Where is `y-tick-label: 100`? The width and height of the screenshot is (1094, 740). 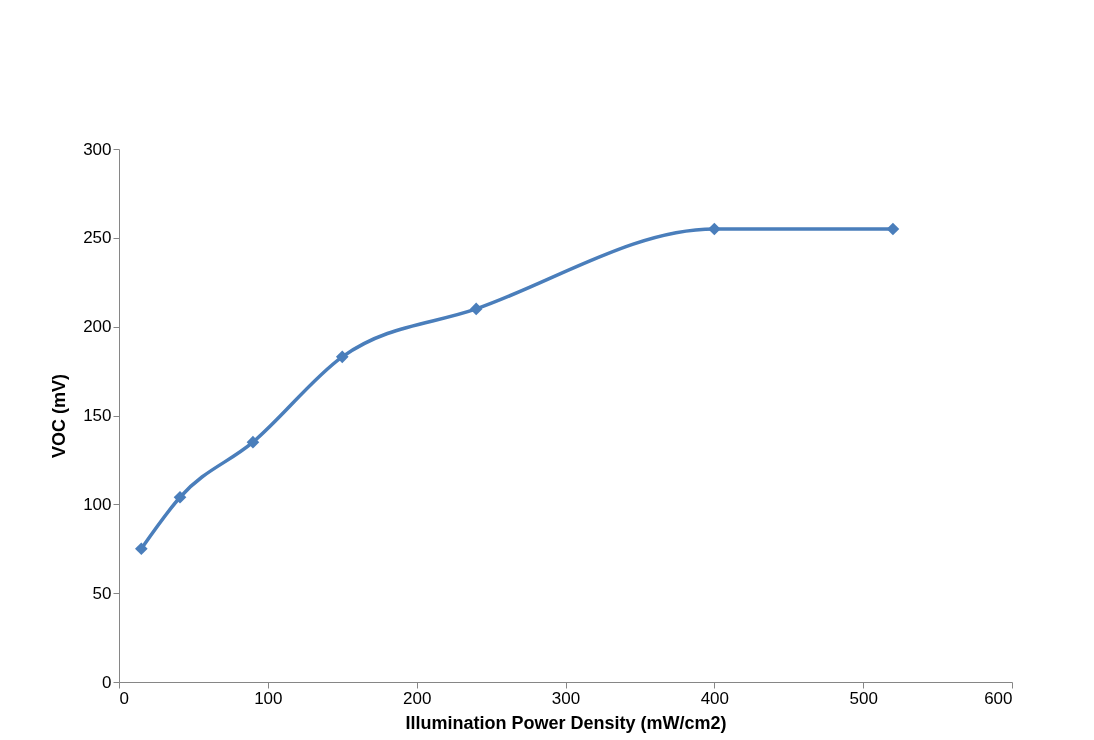 y-tick-label: 100 is located at coordinates (97, 504).